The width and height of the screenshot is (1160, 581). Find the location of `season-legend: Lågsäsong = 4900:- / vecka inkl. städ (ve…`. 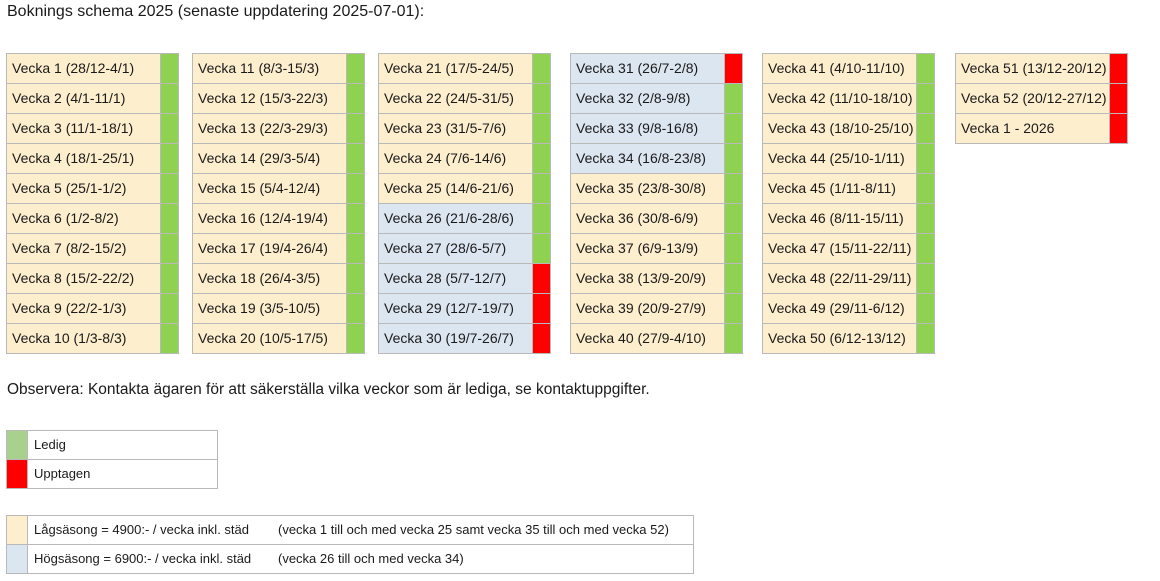

season-legend: Lågsäsong = 4900:- / vecka inkl. städ (ve… is located at coordinates (350, 544).